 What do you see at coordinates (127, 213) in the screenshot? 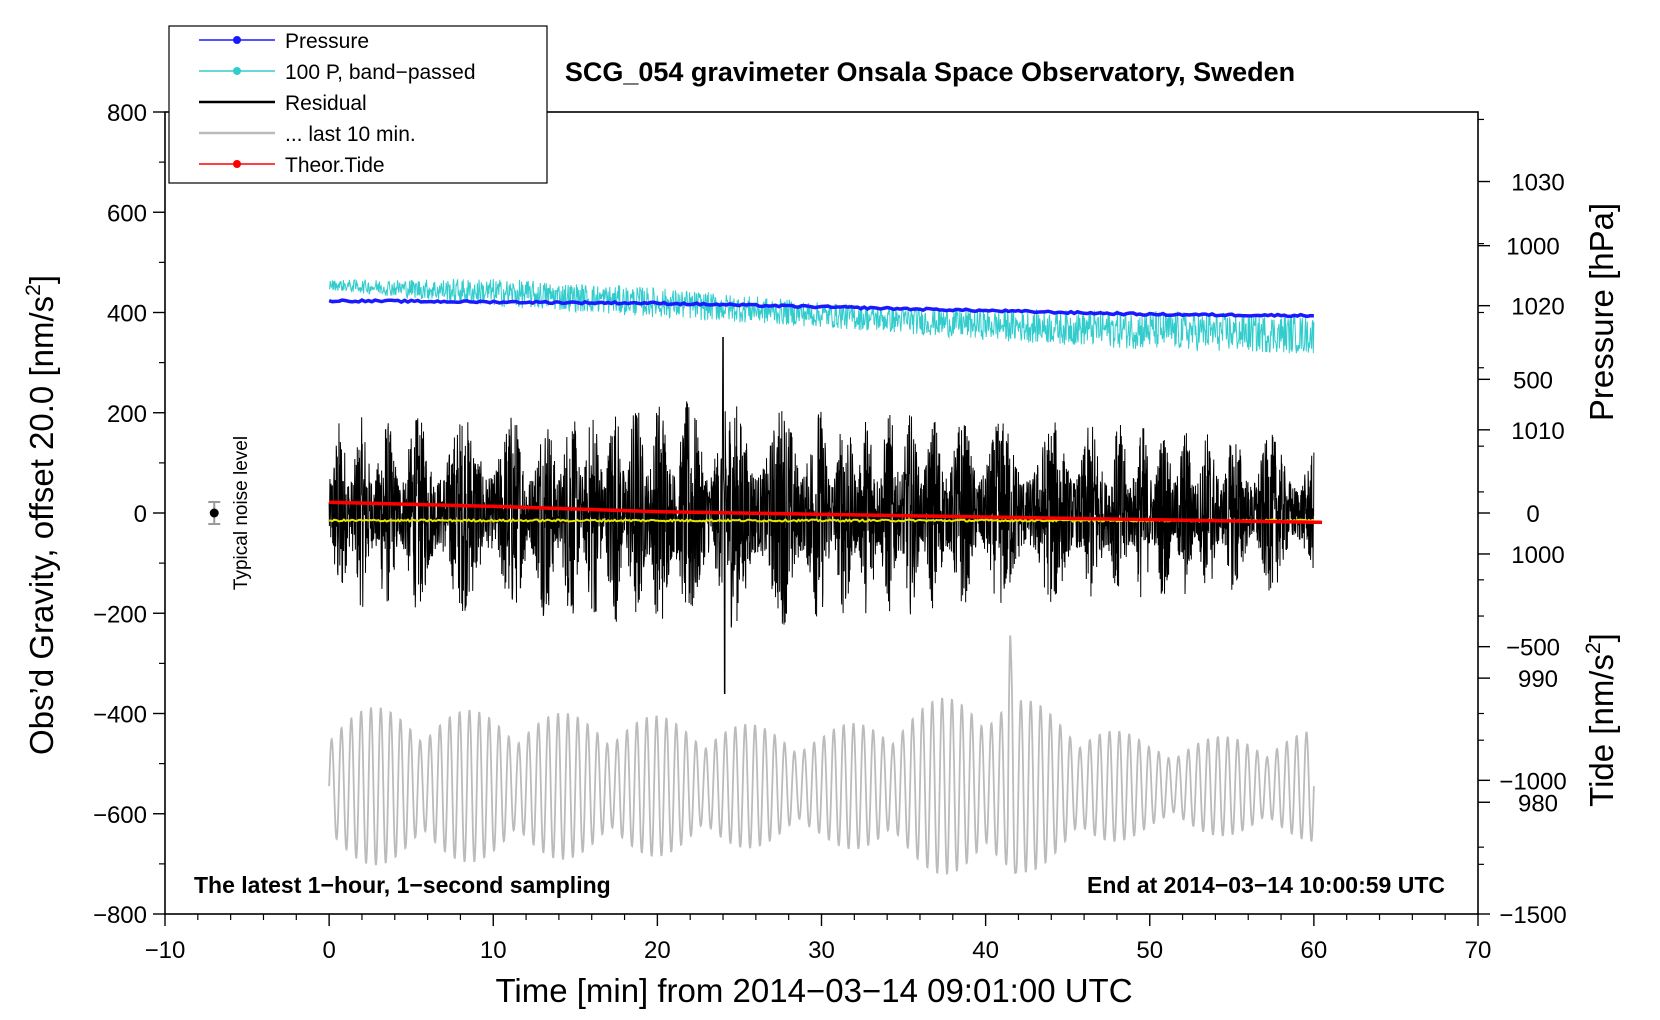
I see `y-tick-label-600: 600` at bounding box center [127, 213].